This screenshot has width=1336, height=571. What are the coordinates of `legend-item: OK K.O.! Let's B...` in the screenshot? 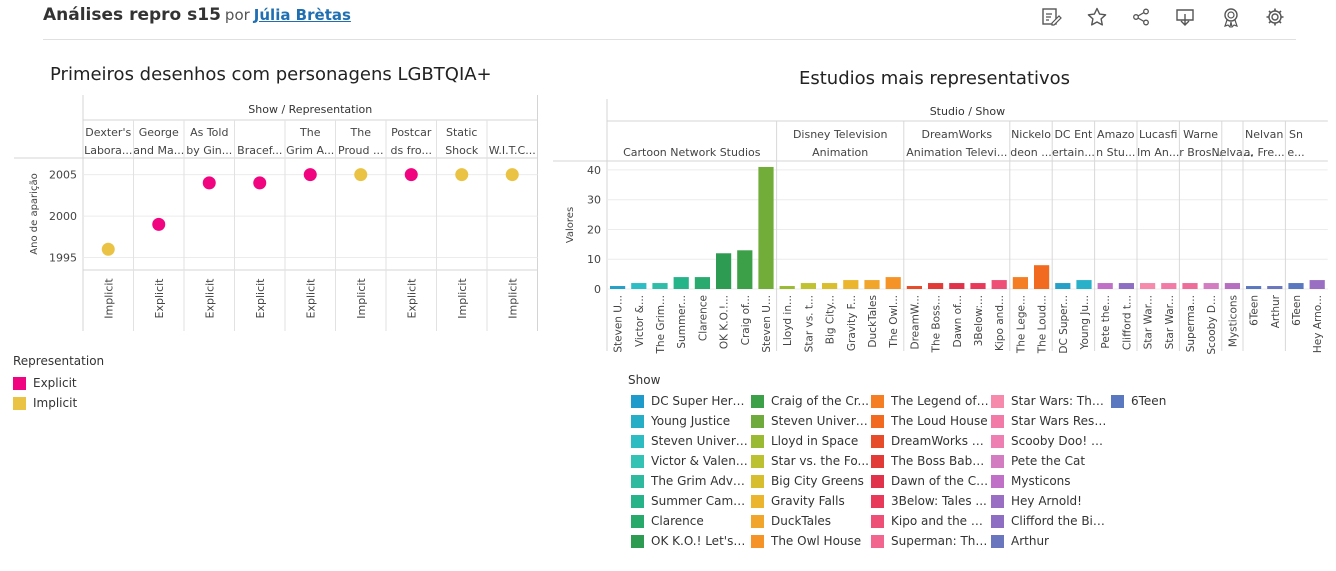 It's located at (690, 541).